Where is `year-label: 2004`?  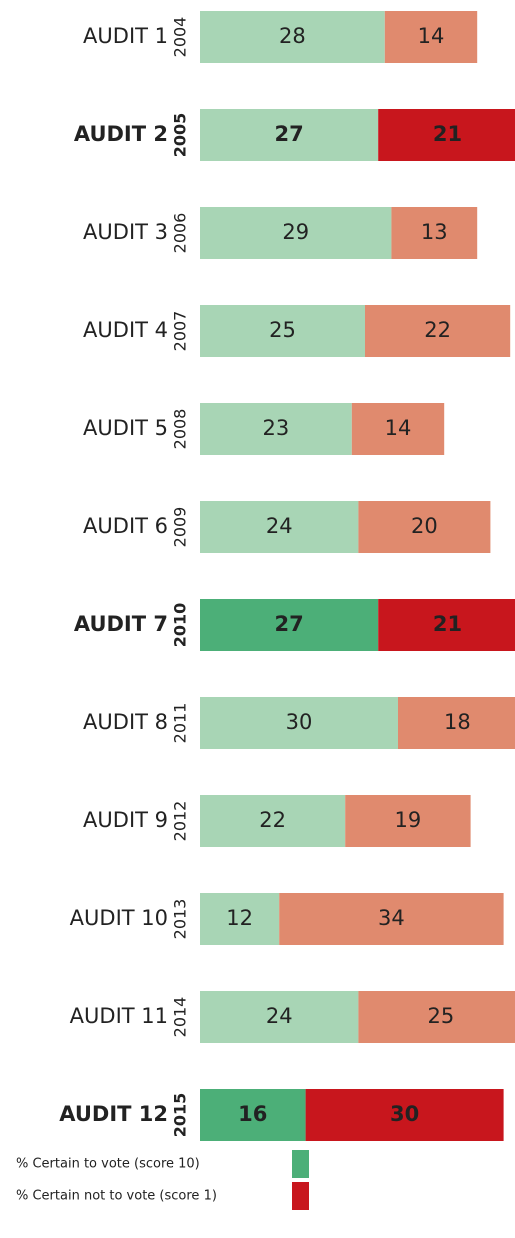 year-label: 2004 is located at coordinates (180, 37).